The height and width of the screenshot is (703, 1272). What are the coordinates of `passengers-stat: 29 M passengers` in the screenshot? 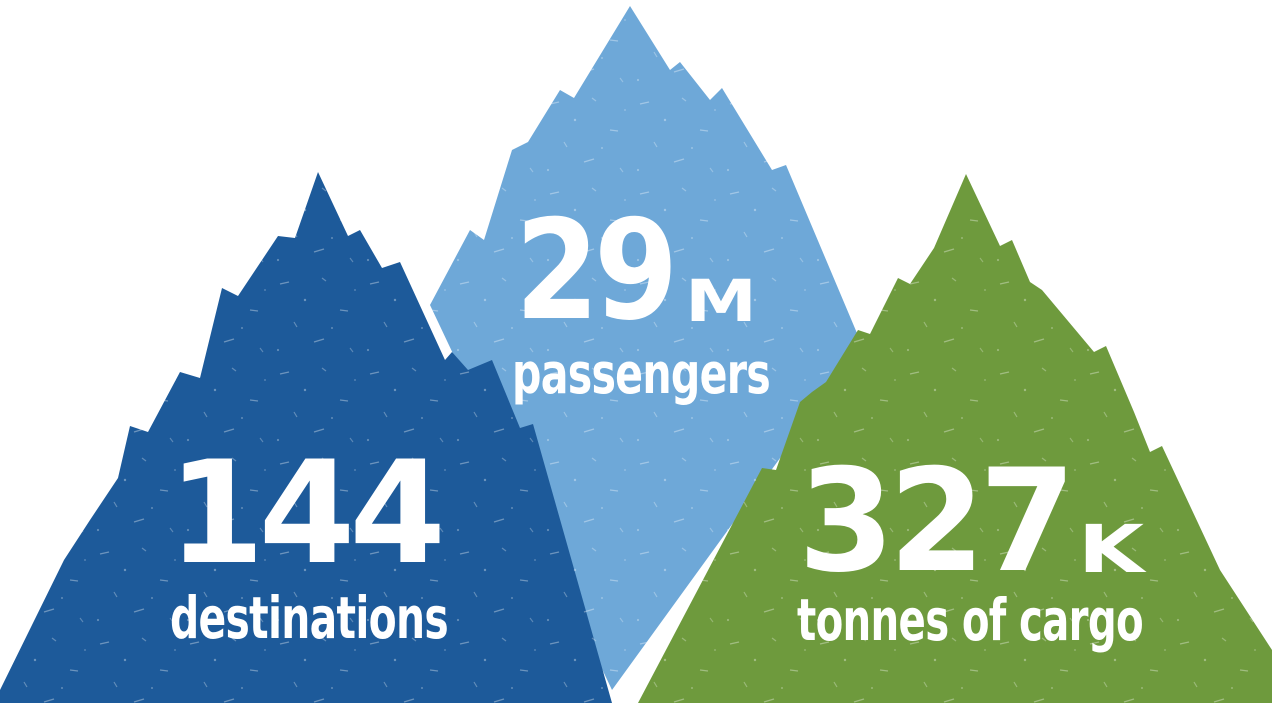 It's located at (641, 298).